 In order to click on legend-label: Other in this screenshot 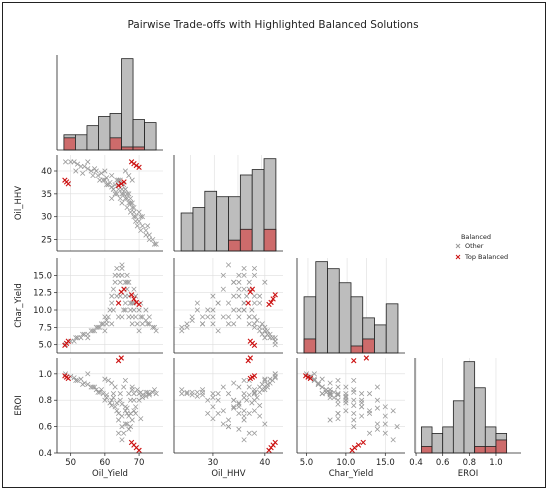, I will do `click(474, 246)`.